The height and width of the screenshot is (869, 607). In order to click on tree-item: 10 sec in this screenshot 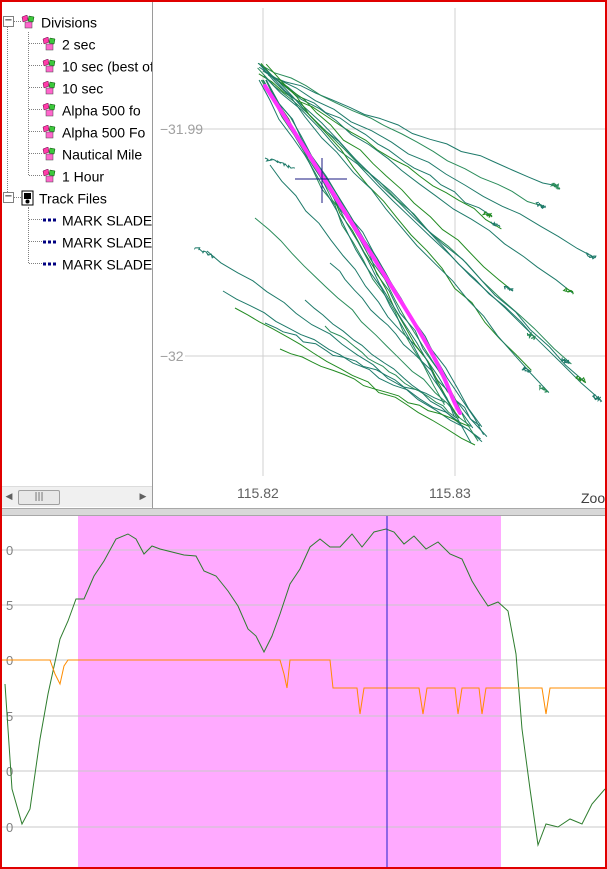, I will do `click(72, 87)`.